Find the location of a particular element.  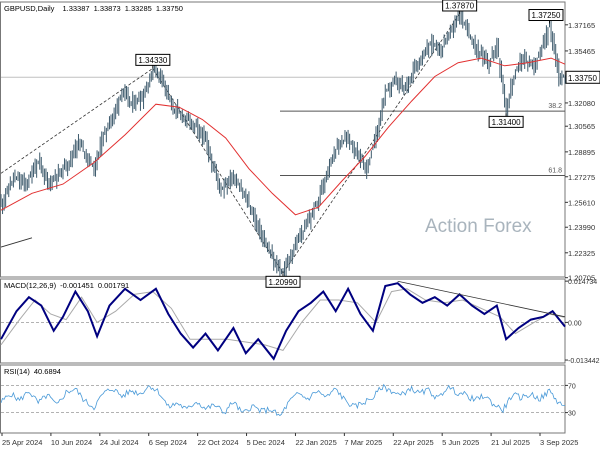

price-y-tick-label: 1.23990 is located at coordinates (581, 227).